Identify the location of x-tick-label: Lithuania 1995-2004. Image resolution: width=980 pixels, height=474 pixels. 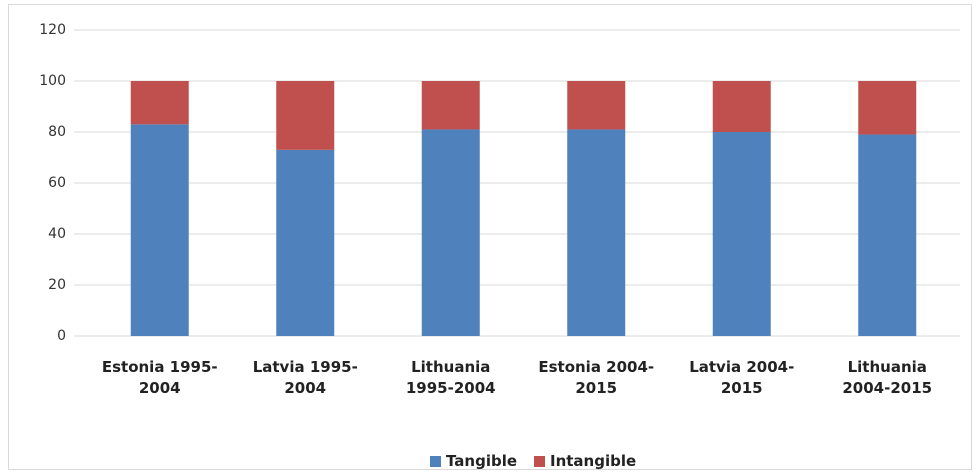
(450, 377).